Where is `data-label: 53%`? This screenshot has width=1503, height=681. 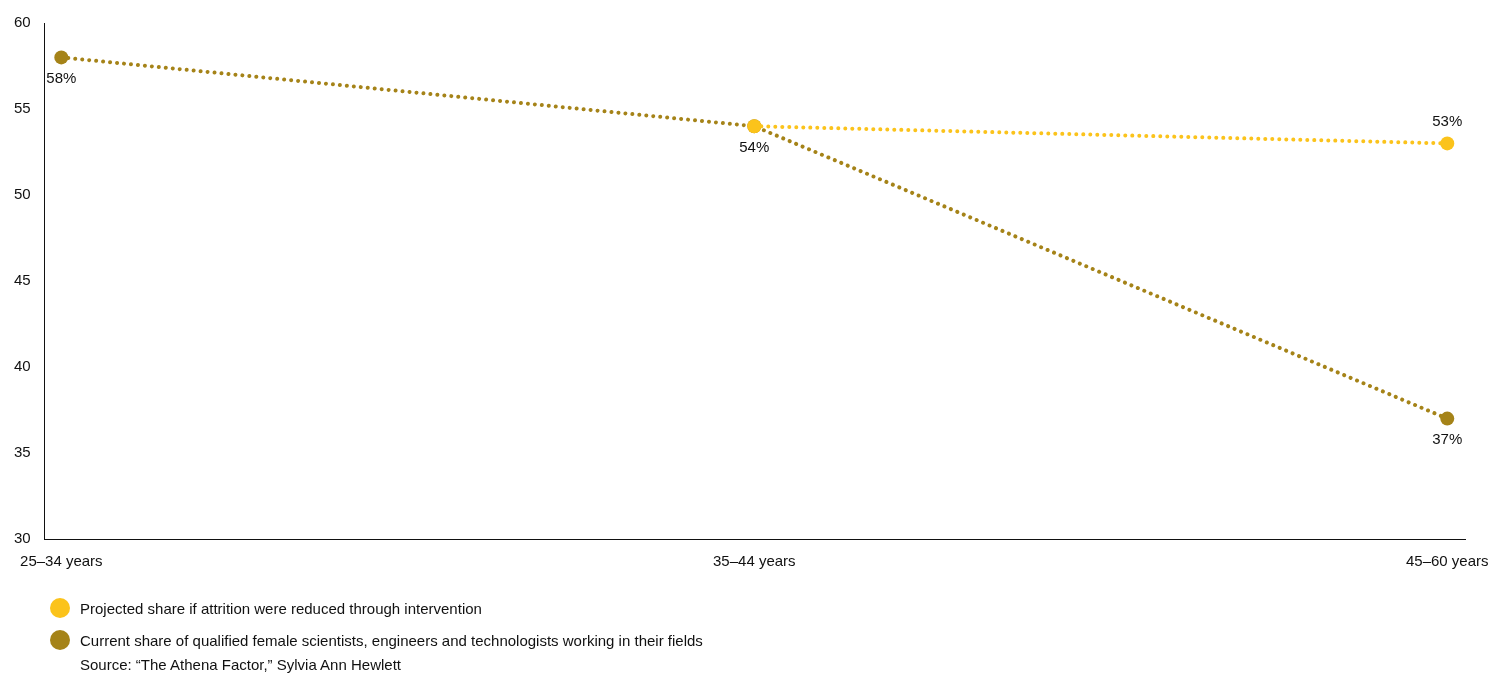 data-label: 53% is located at coordinates (1447, 121).